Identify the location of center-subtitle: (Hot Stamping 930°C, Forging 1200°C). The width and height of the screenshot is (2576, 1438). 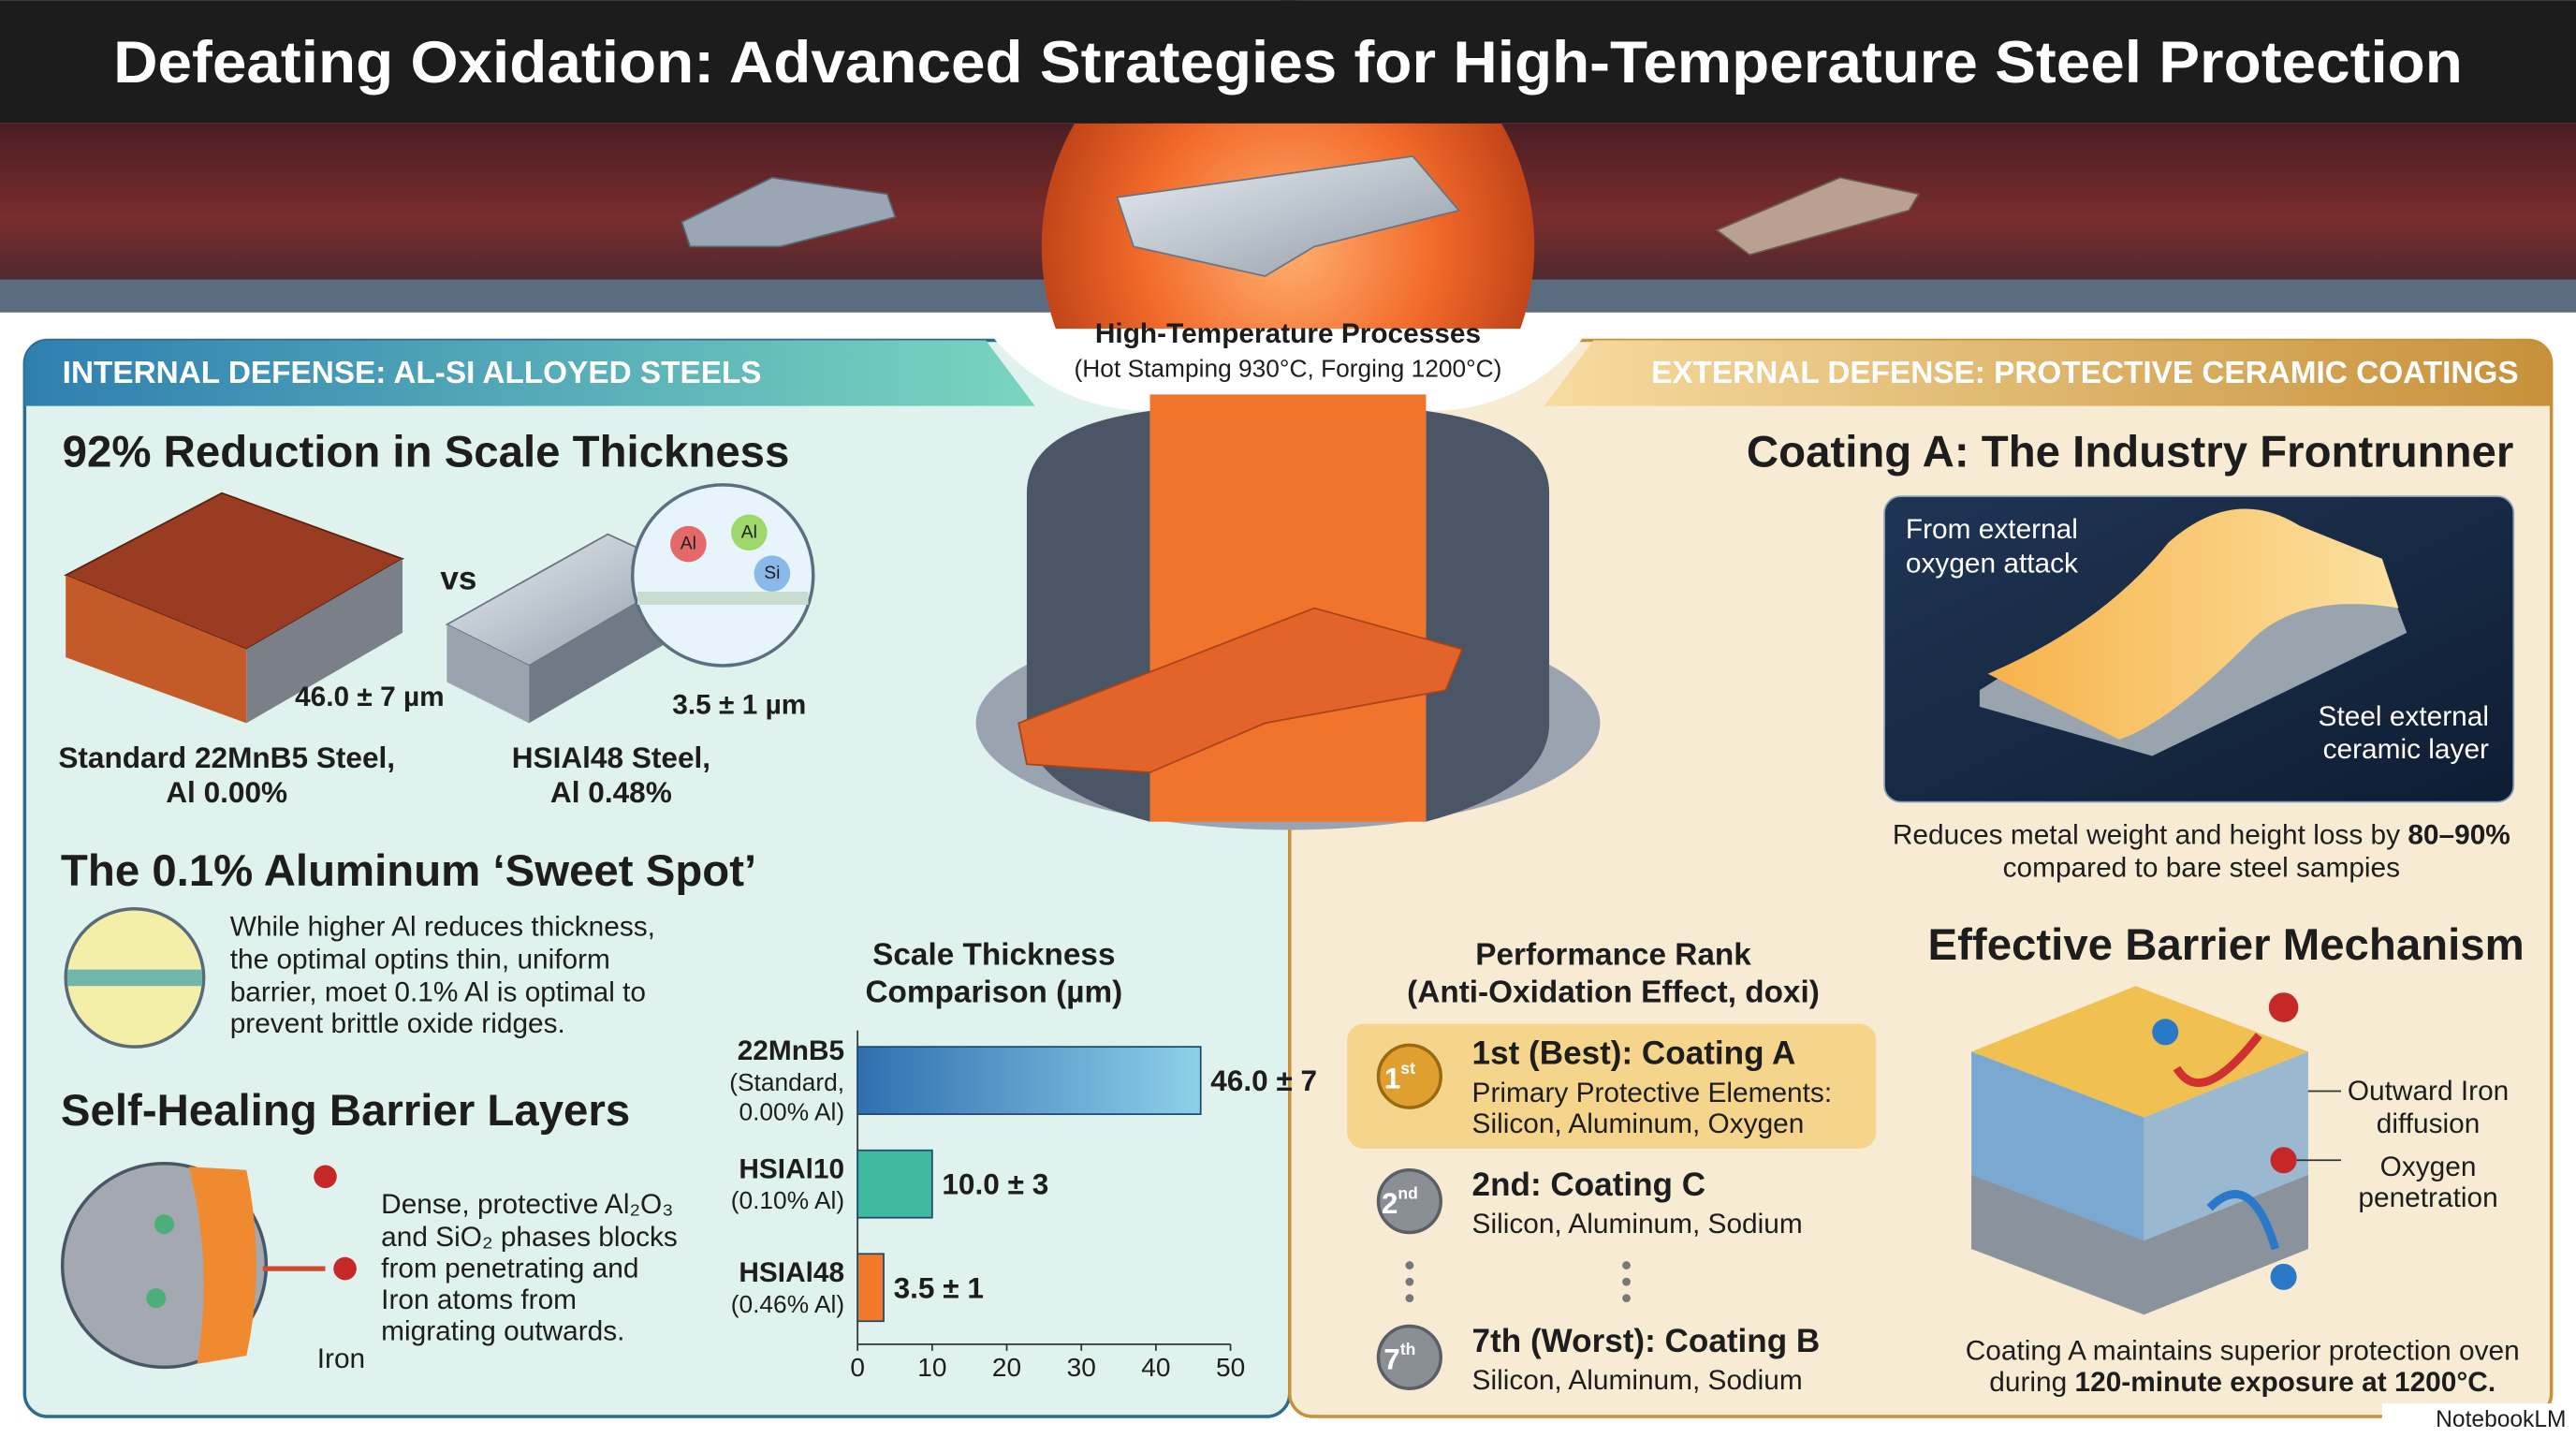
(1288, 368).